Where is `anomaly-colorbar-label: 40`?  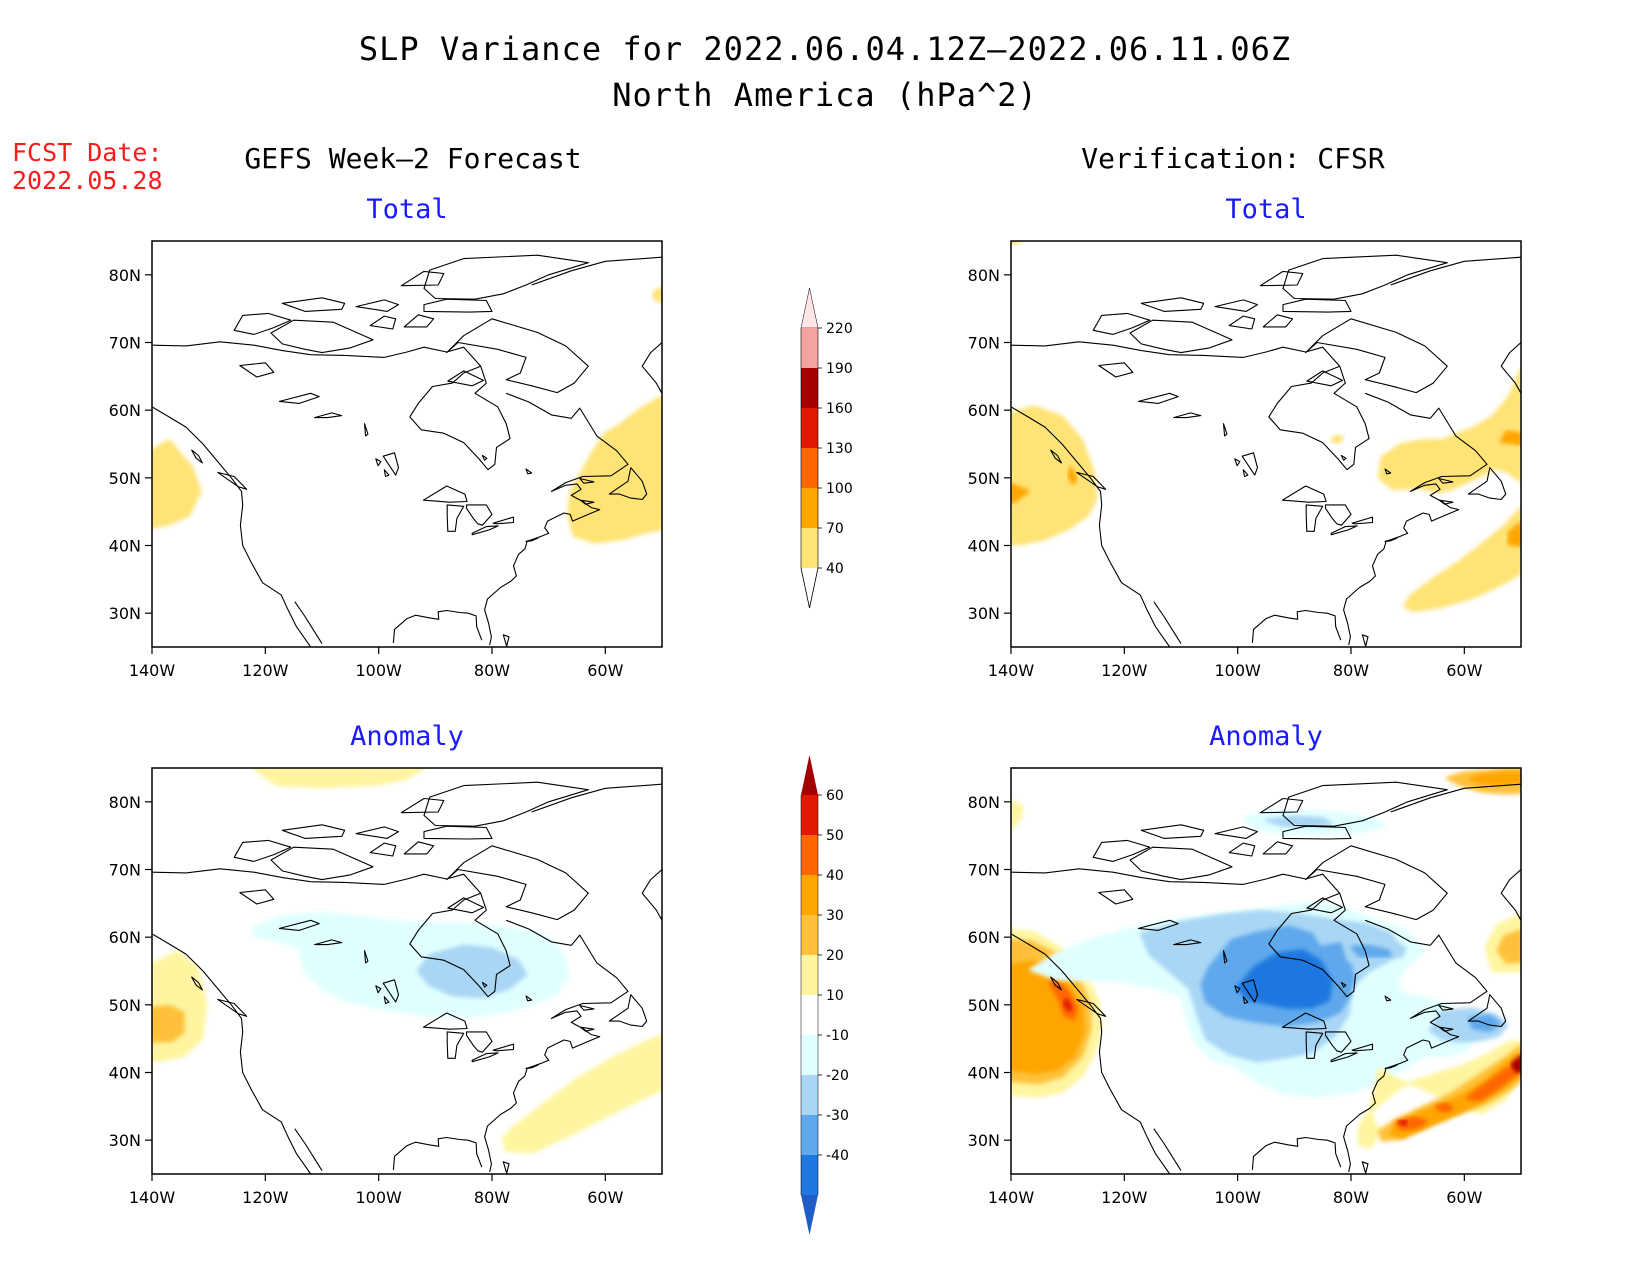 anomaly-colorbar-label: 40 is located at coordinates (835, 876).